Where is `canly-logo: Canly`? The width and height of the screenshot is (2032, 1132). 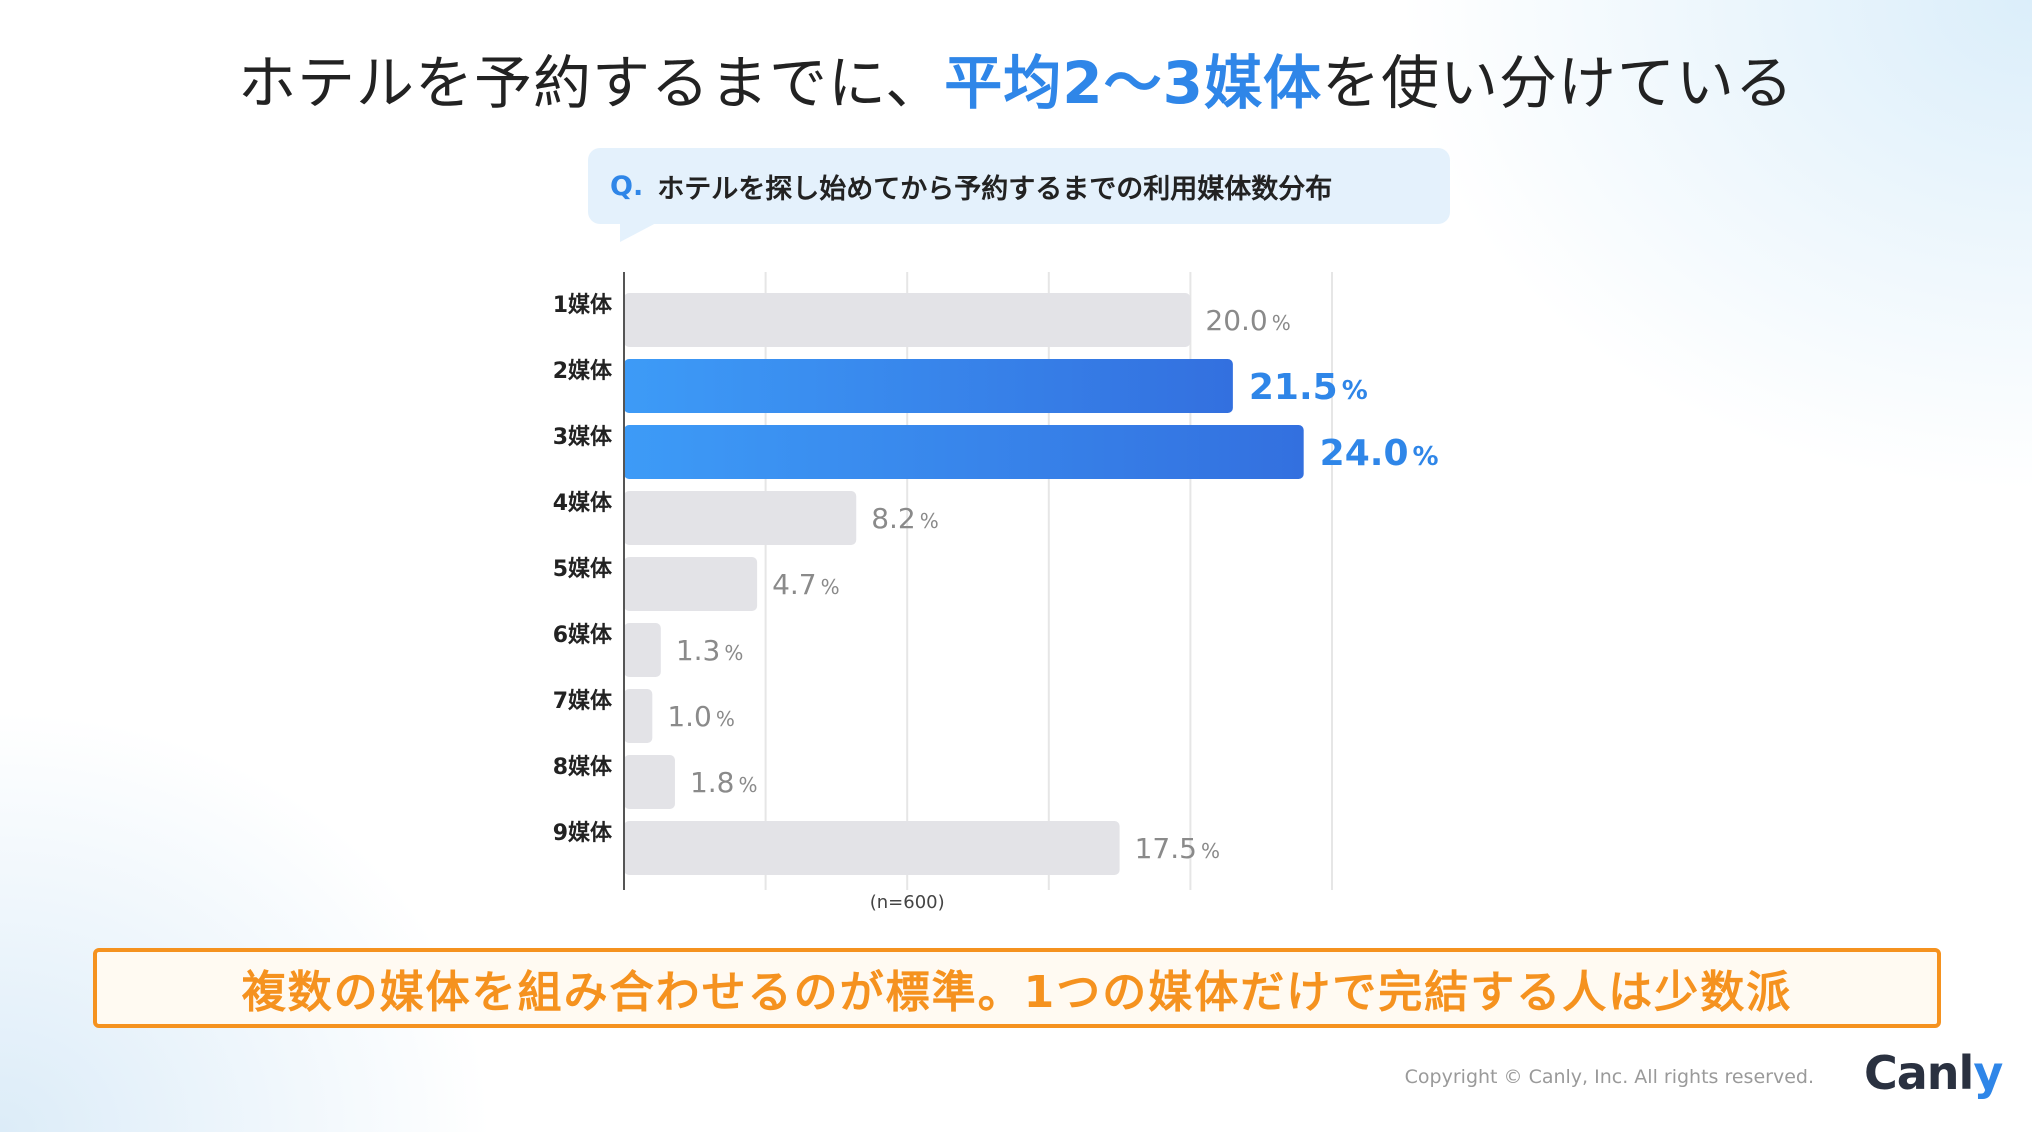 canly-logo: Canly is located at coordinates (1933, 1073).